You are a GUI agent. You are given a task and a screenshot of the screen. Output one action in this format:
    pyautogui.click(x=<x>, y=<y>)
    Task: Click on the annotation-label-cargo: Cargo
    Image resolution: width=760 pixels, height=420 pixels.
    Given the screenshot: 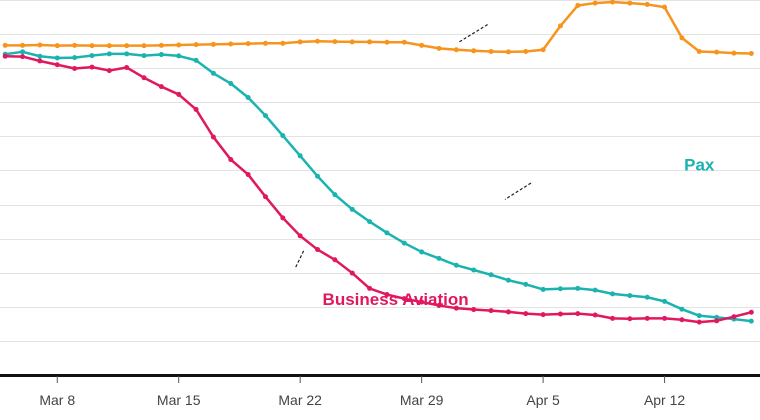 What is the action you would take?
    pyautogui.click(x=612, y=0)
    